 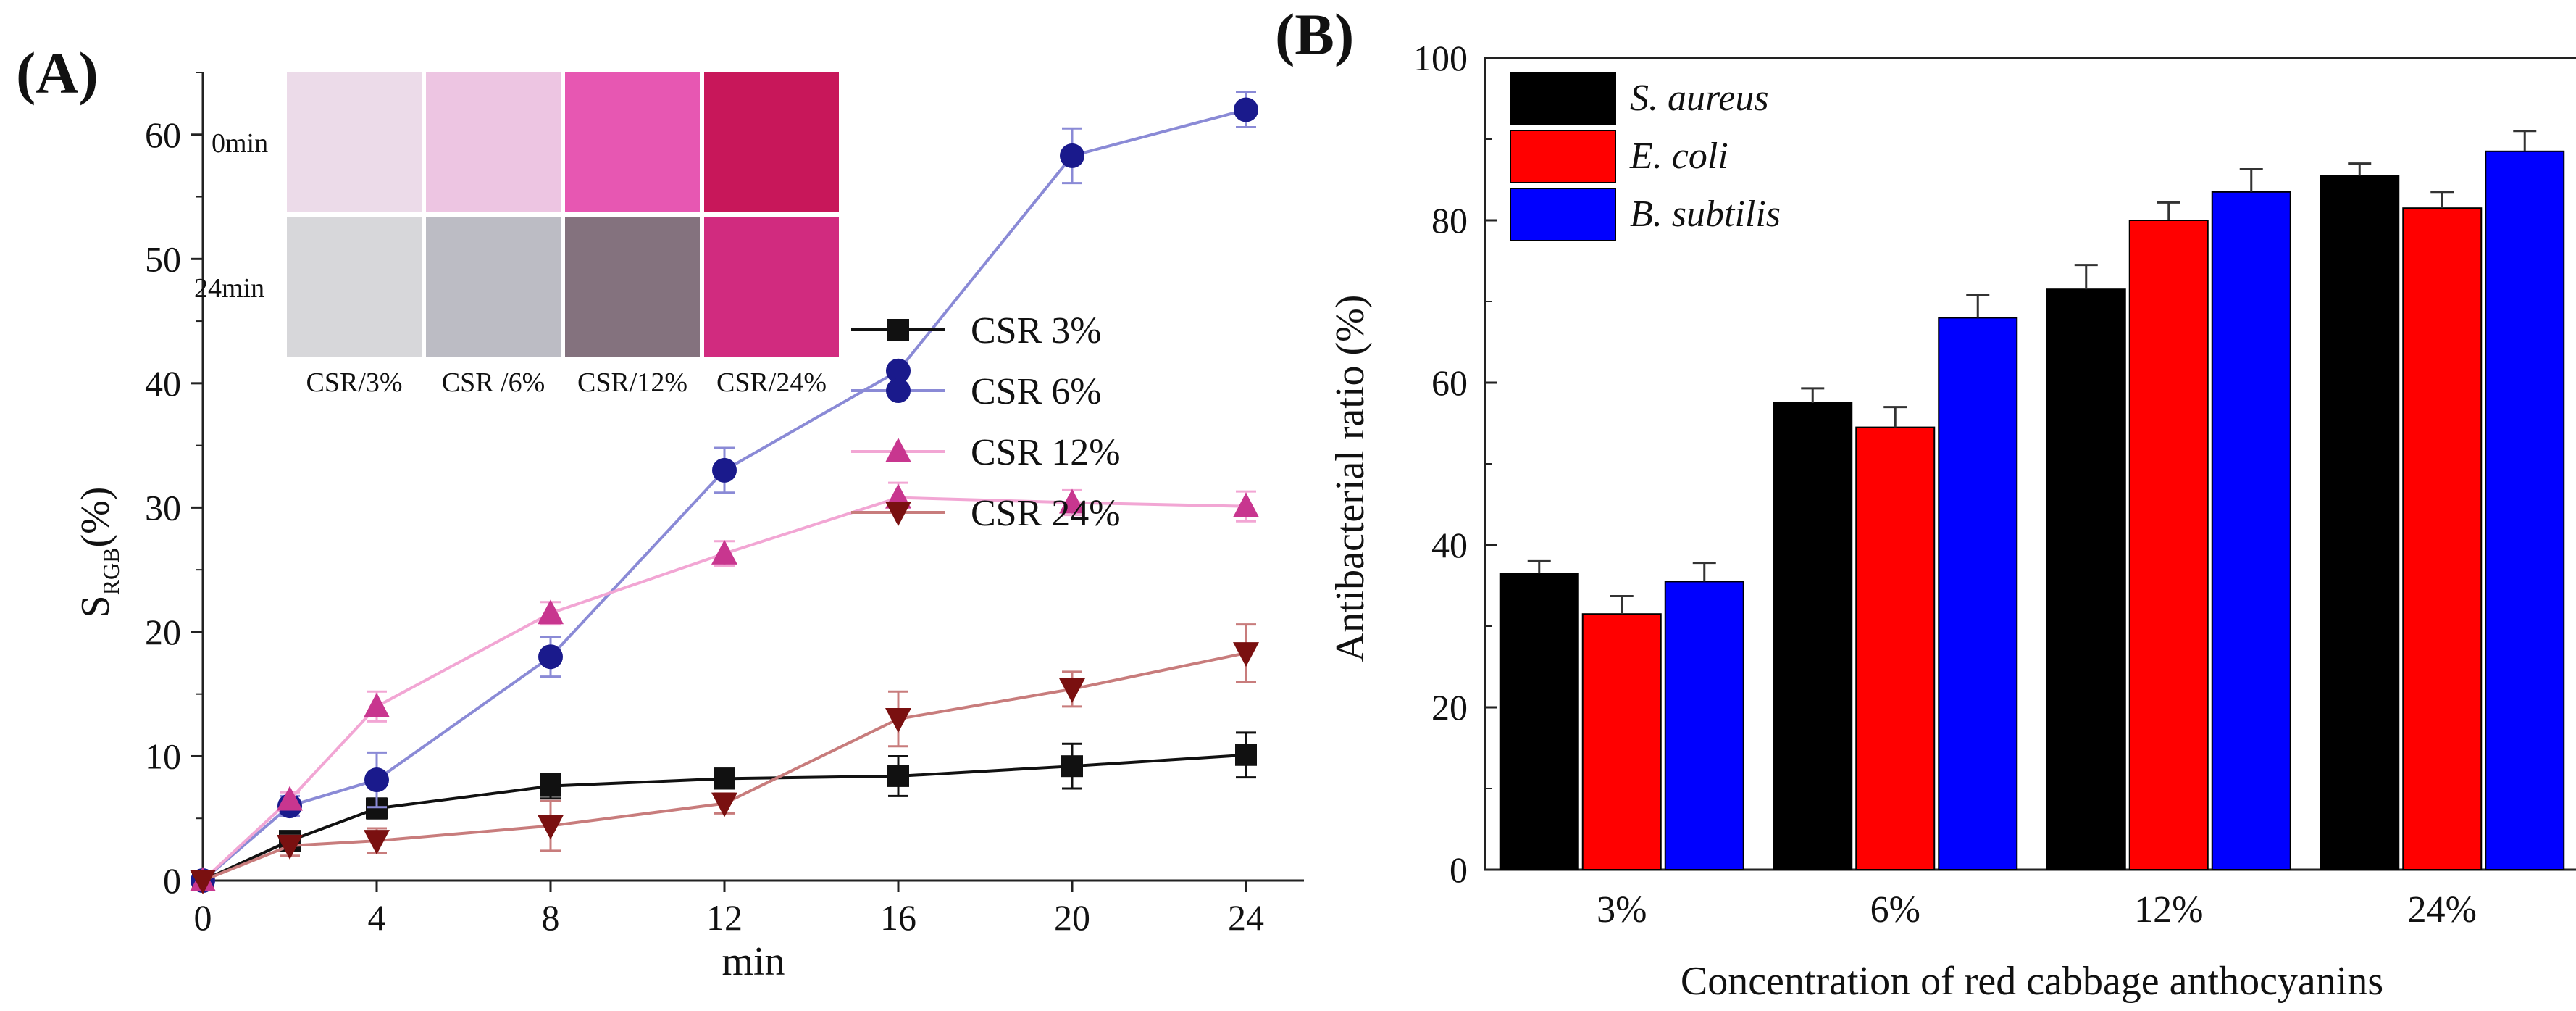 I want to click on y-tick-label: 30, so click(x=163, y=508).